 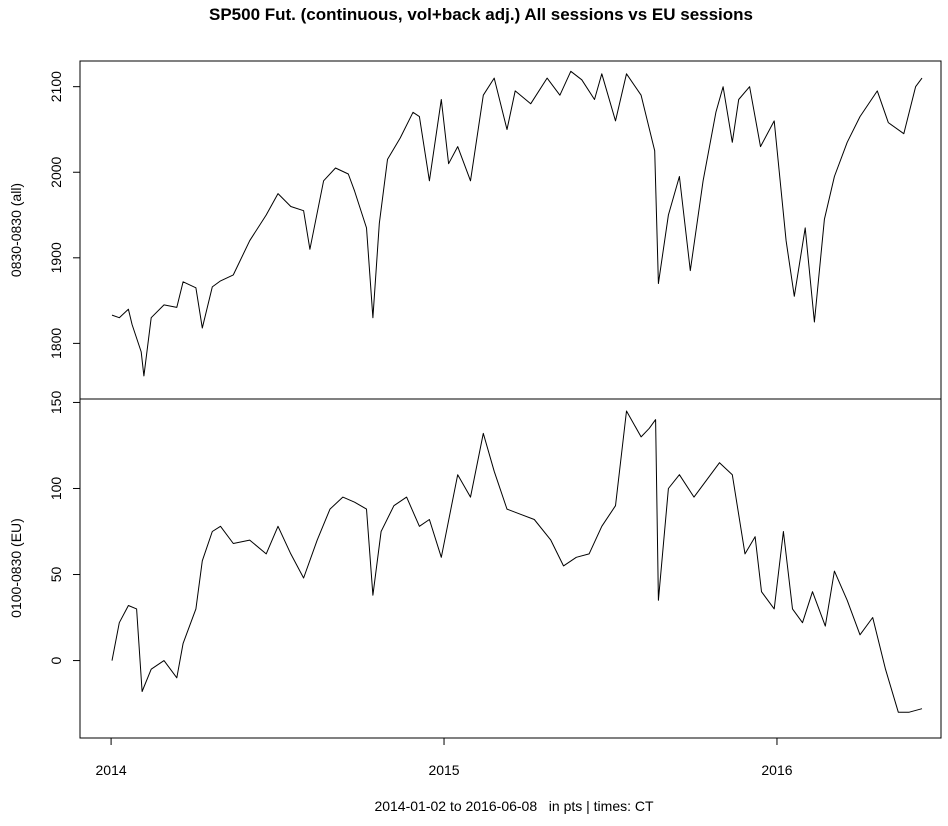 I want to click on y-ticks-top: 1800 1900 2000 2100, so click(x=64, y=215).